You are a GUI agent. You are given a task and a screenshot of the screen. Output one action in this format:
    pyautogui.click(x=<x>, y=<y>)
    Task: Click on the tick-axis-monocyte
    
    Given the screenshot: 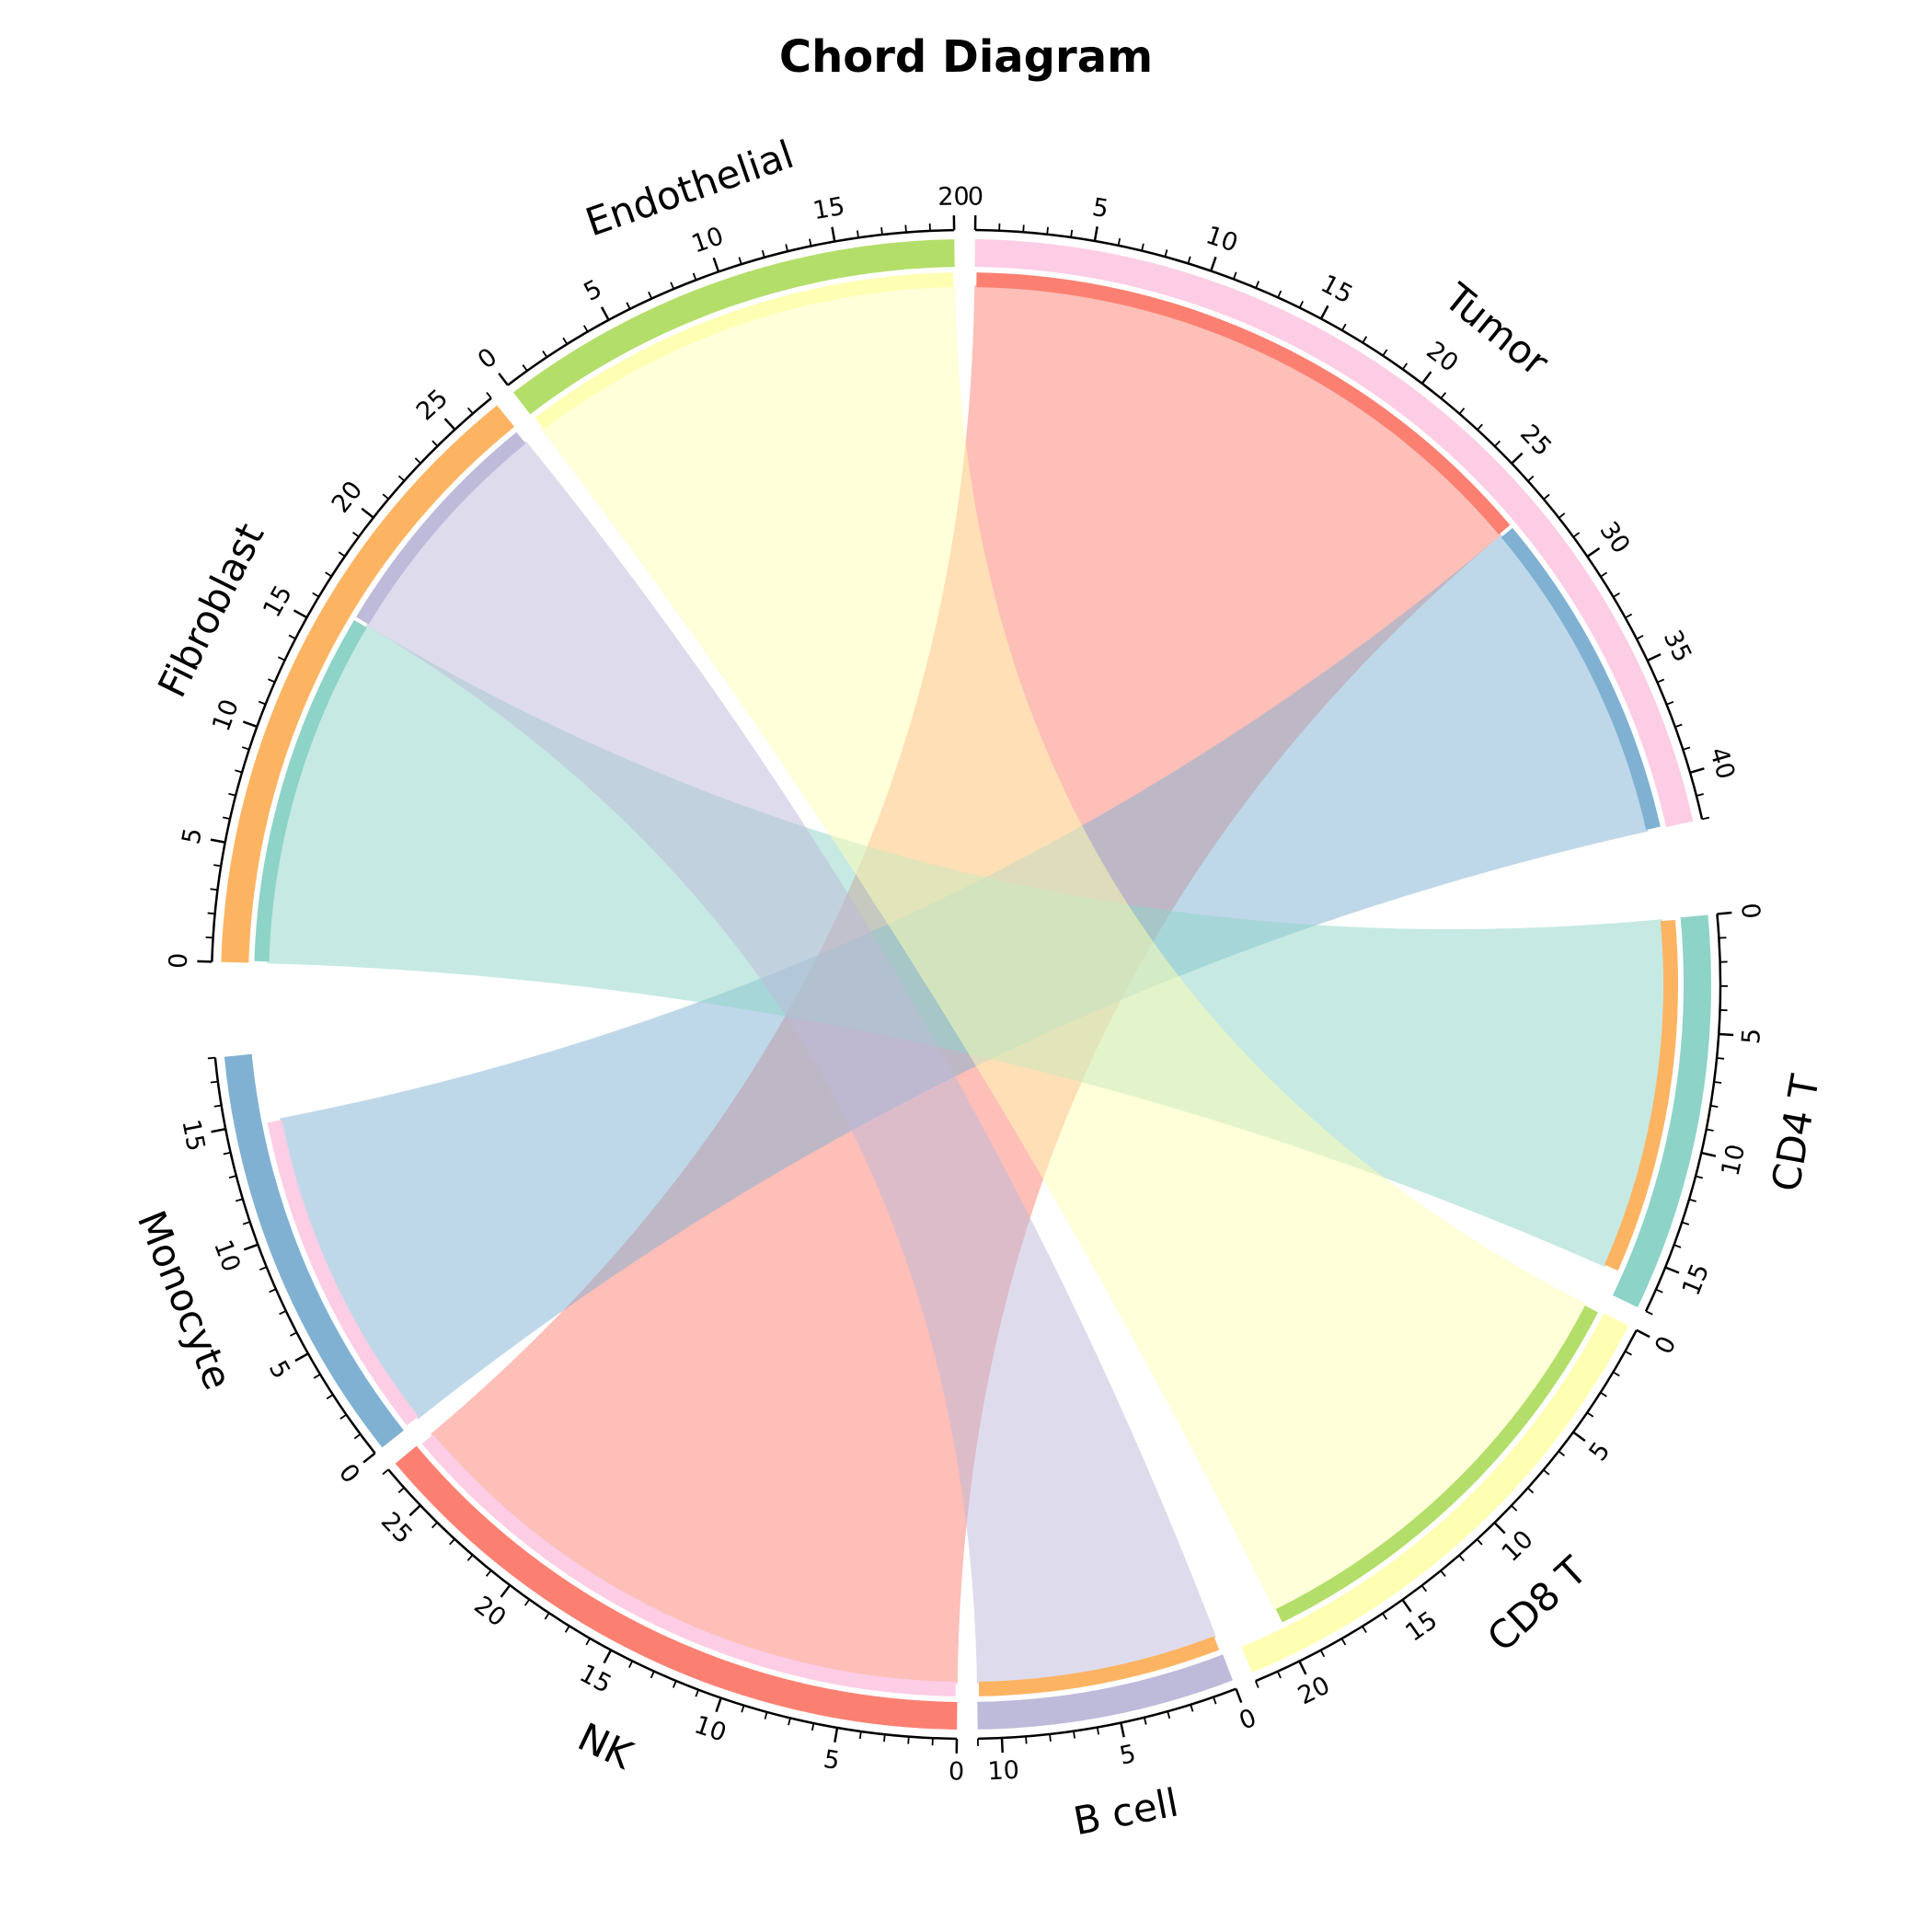 What is the action you would take?
    pyautogui.click(x=294, y=1256)
    